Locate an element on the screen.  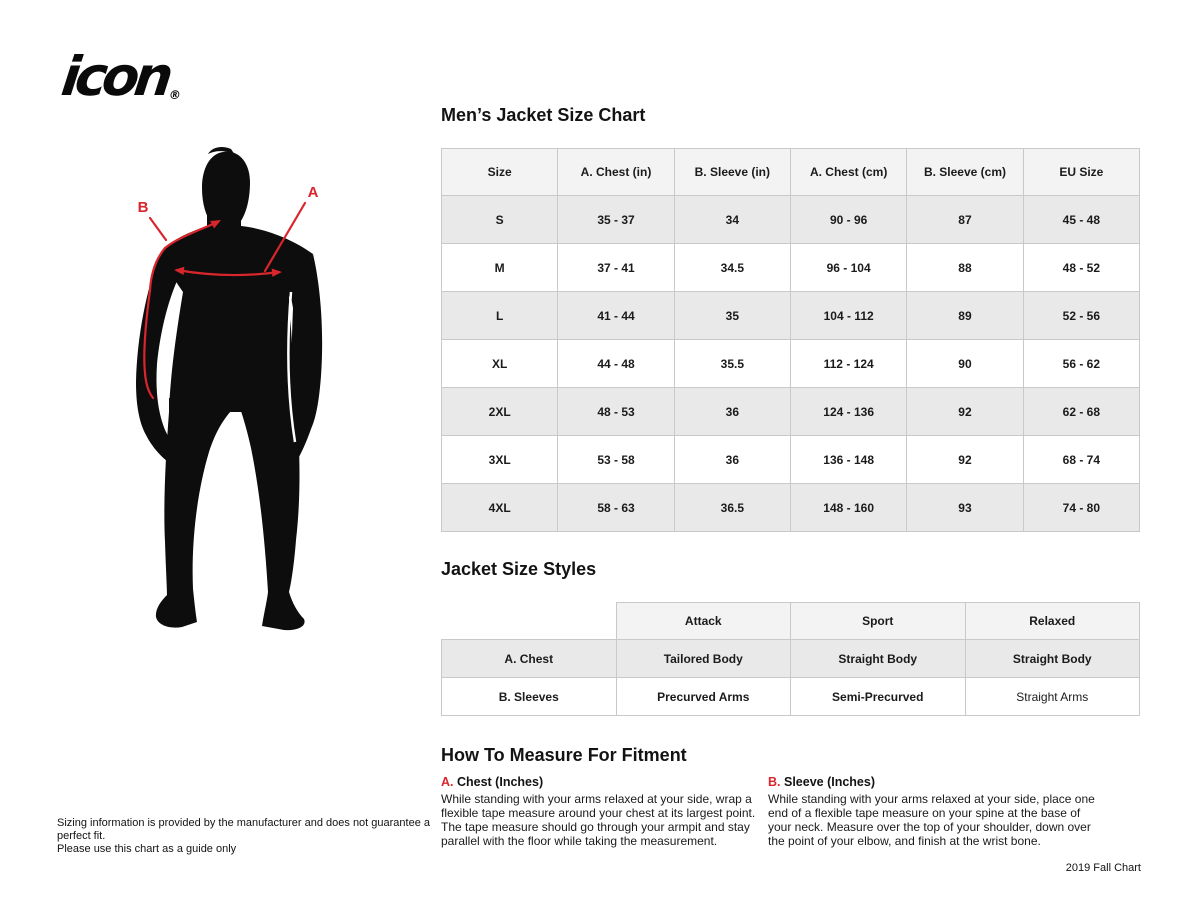
cell: Straight Arms is located at coordinates (1052, 696).